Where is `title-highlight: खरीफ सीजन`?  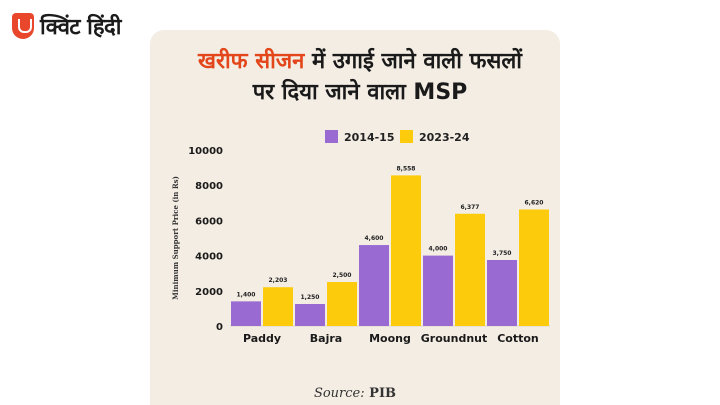 title-highlight: खरीफ सीजन is located at coordinates (251, 61).